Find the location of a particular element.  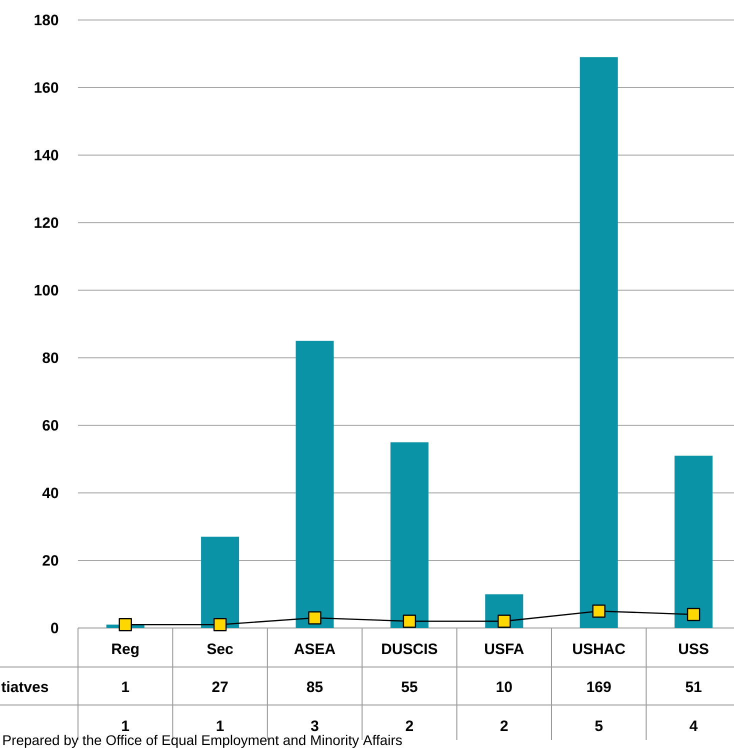

text: Prepared by the Office of Equal Employment and Minority Affairs is located at coordinates (202, 741).